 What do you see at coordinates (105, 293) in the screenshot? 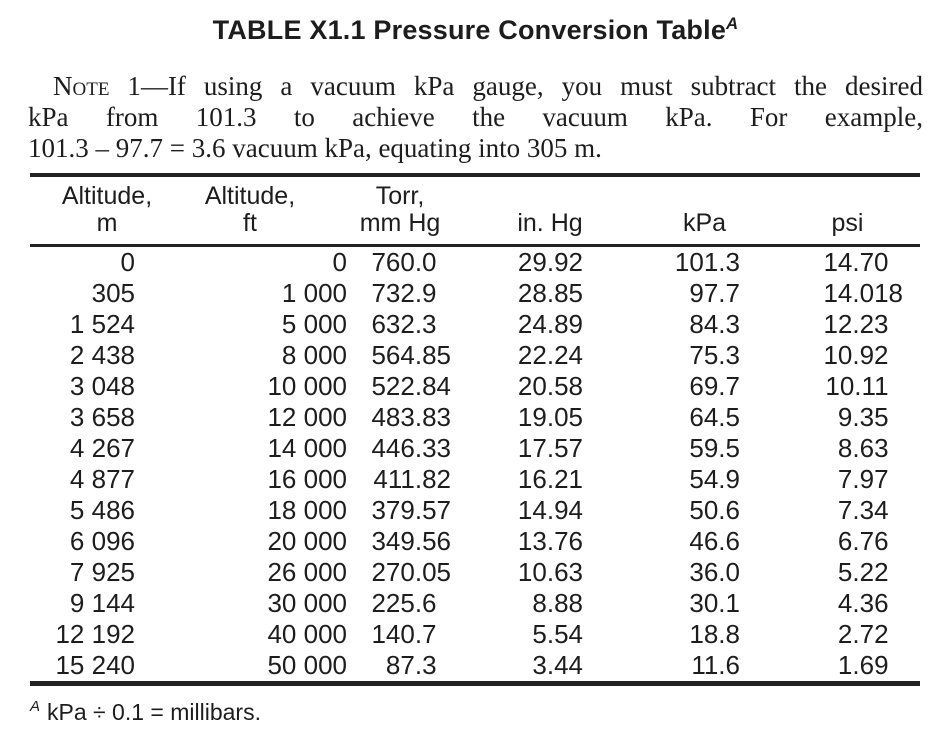
I see `table-cell: 305` at bounding box center [105, 293].